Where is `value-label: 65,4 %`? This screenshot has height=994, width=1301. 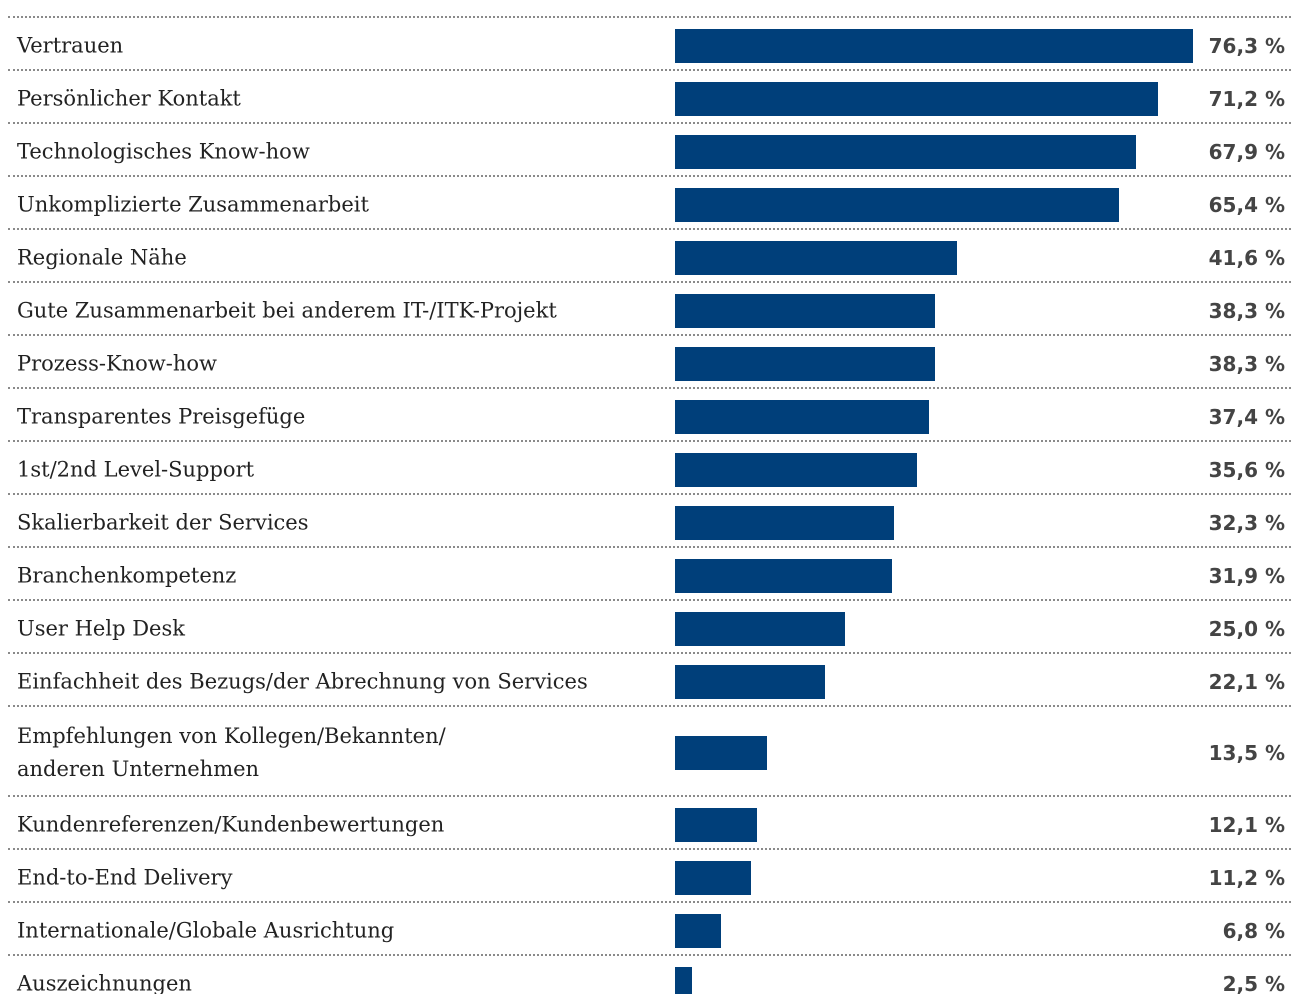 value-label: 65,4 % is located at coordinates (1246, 204).